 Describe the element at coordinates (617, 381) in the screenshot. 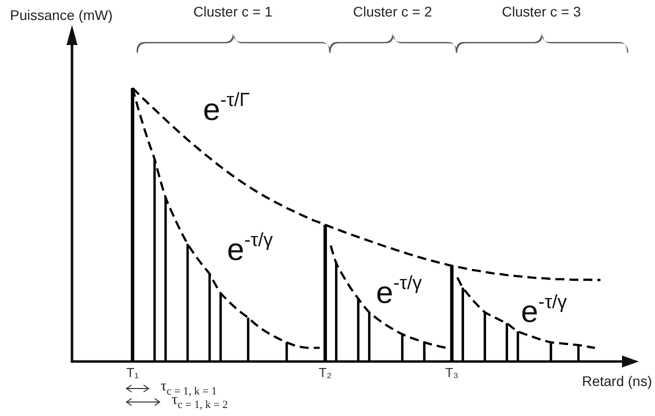

I see `x-axis-title: Retard (ns)` at that location.